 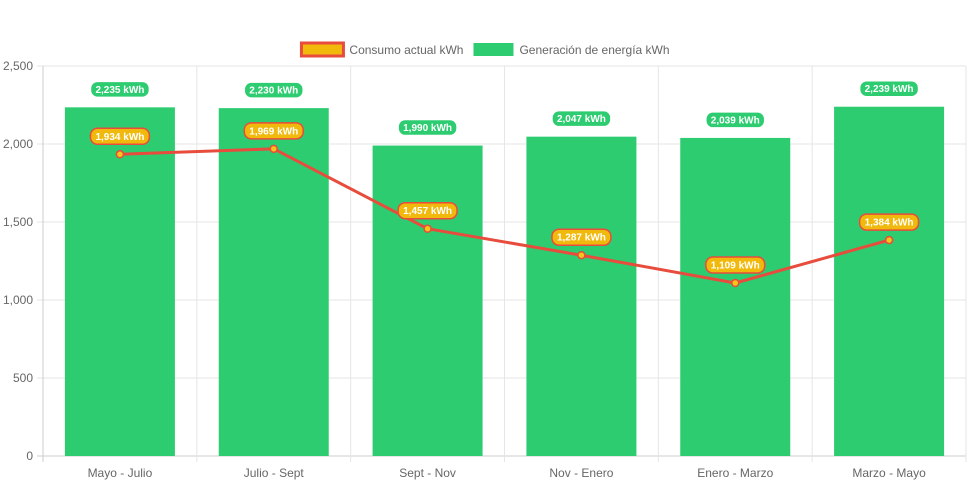 I want to click on bar-data-label-text: 2,235 kWh, so click(x=119, y=90).